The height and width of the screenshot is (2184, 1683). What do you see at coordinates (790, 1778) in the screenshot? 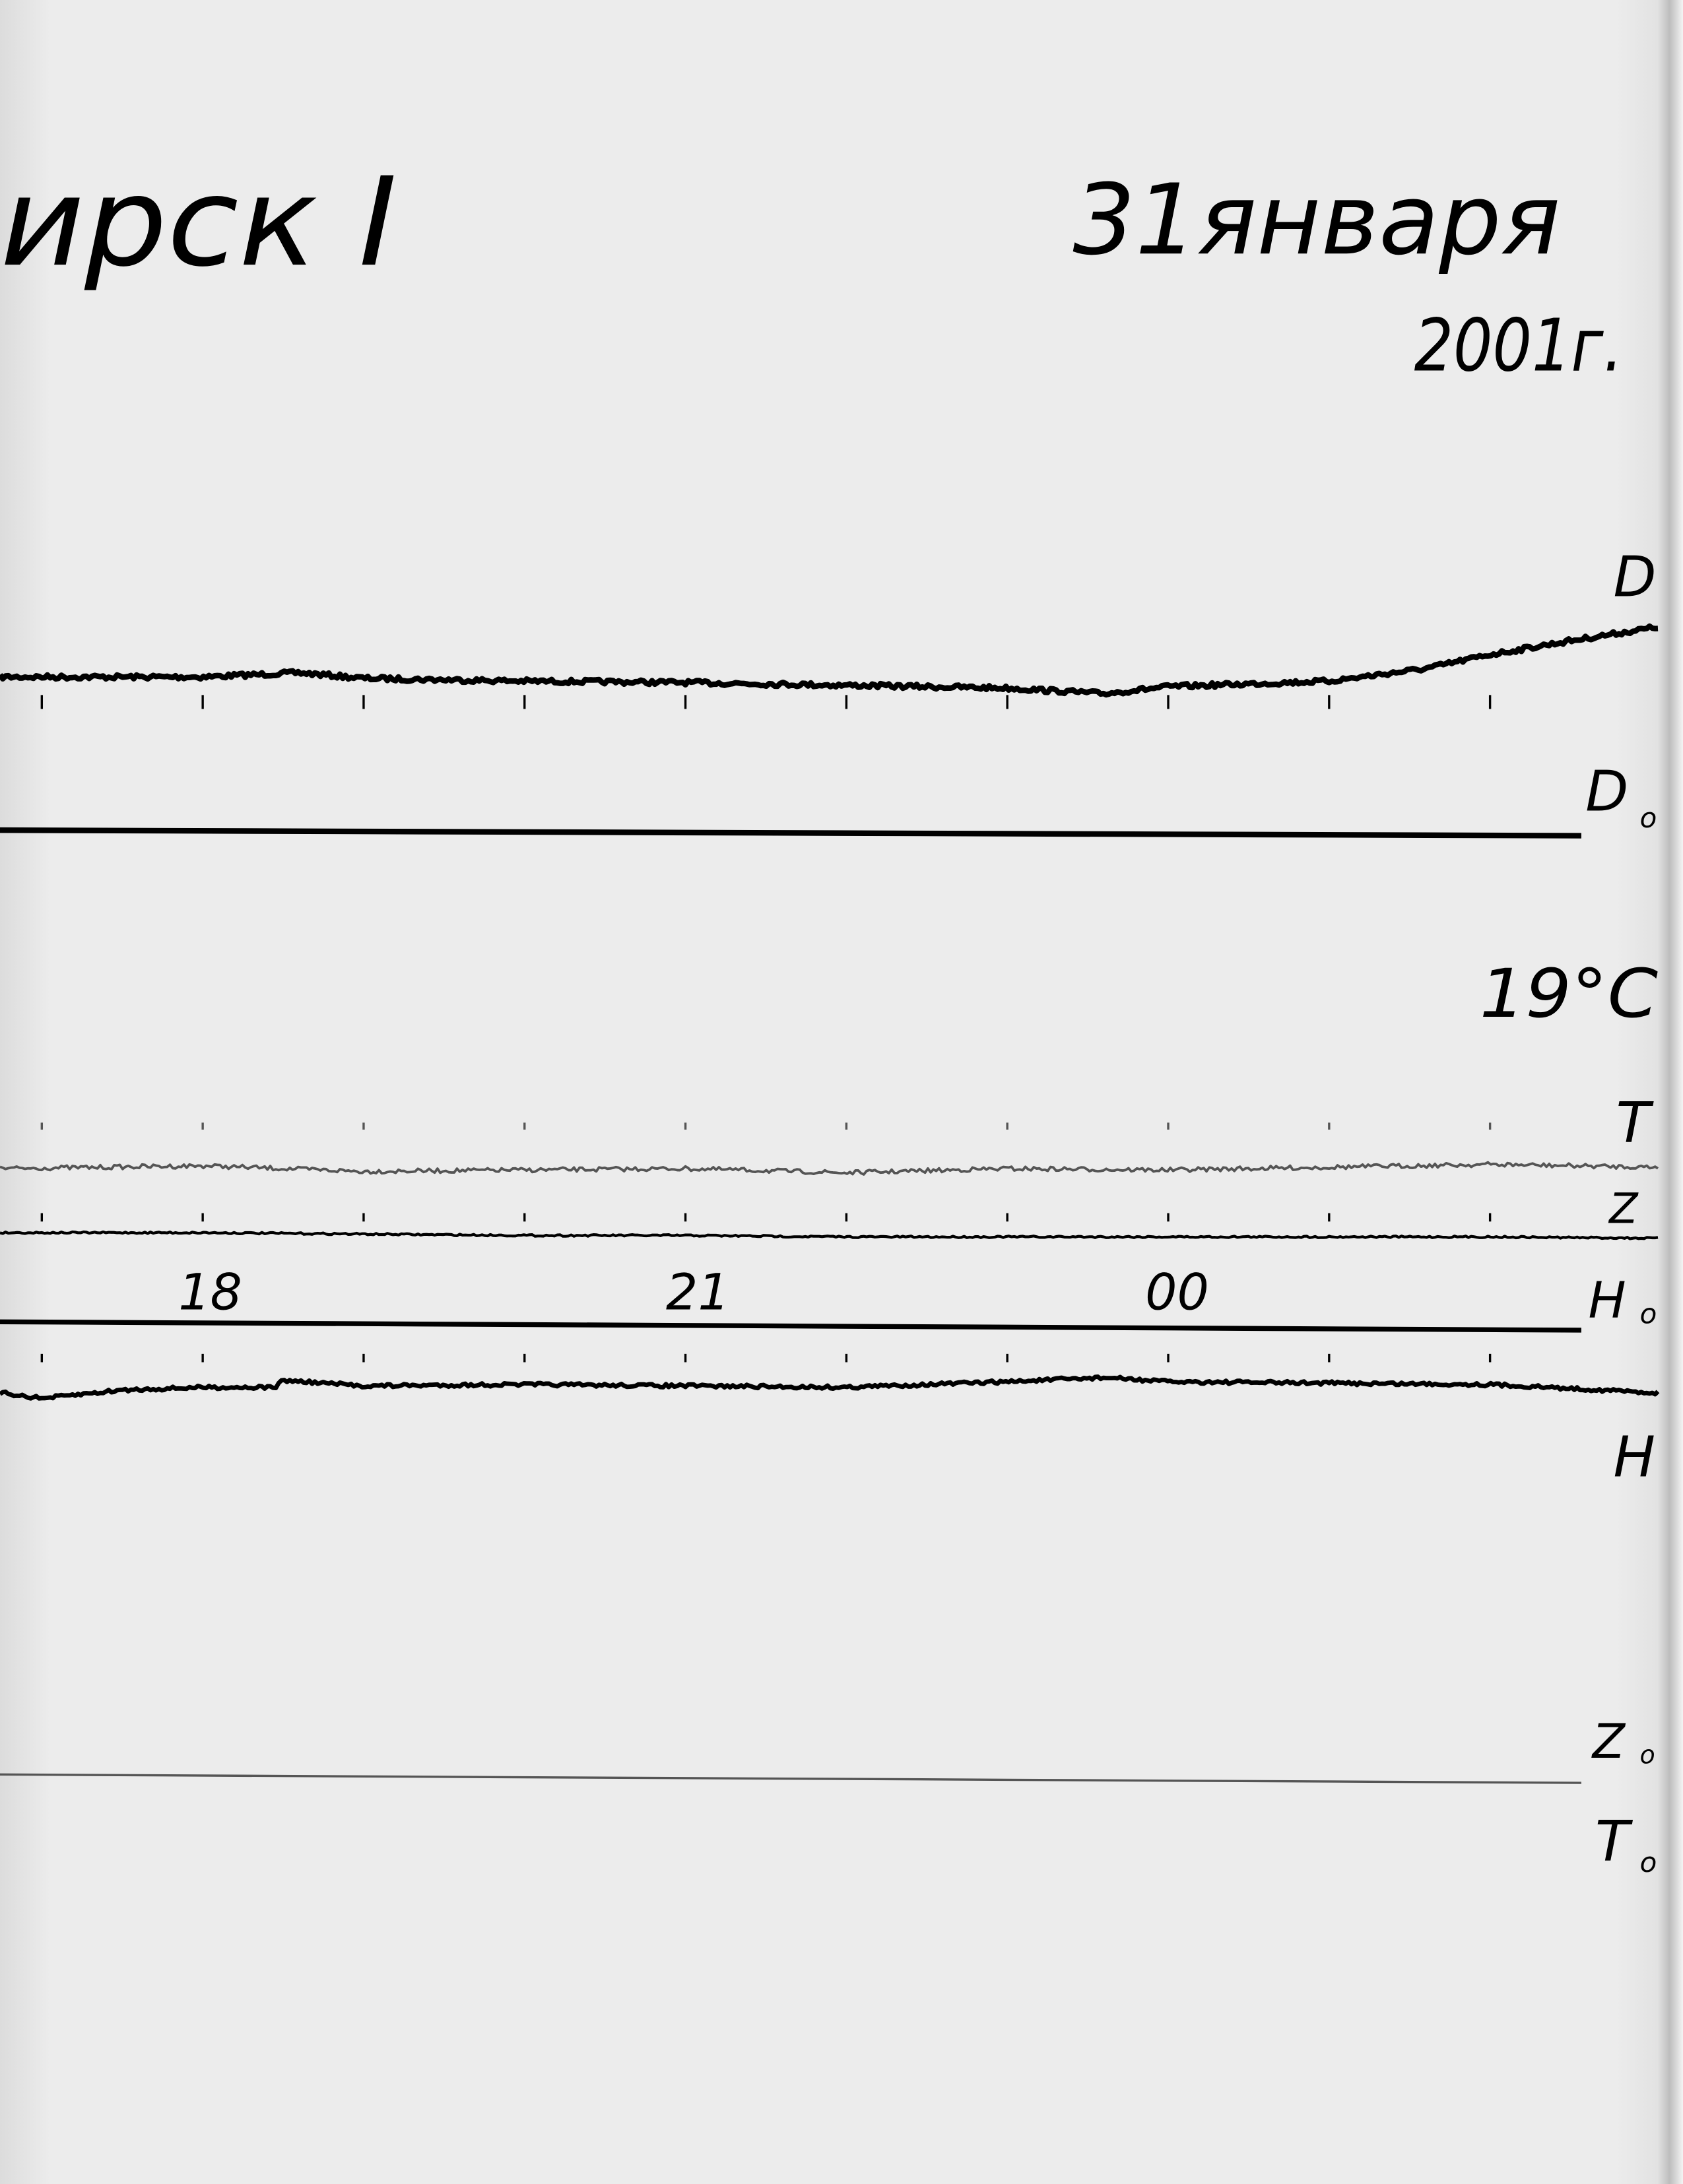
I see `baseline-Z0` at bounding box center [790, 1778].